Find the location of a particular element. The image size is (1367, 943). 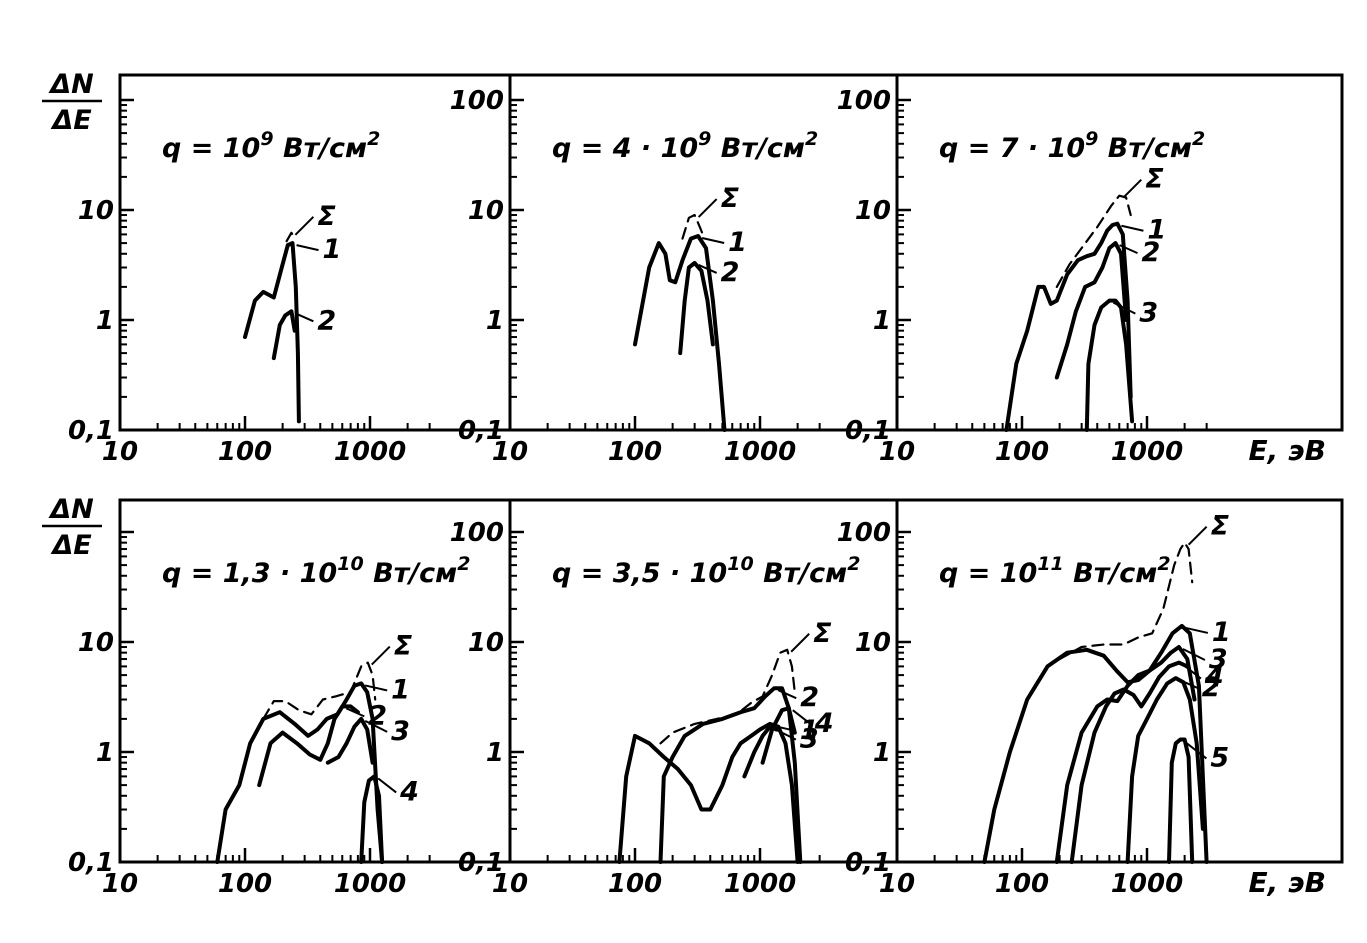

panel-title: q = 7 · 109 Вт/см2 is located at coordinates (1072, 146).